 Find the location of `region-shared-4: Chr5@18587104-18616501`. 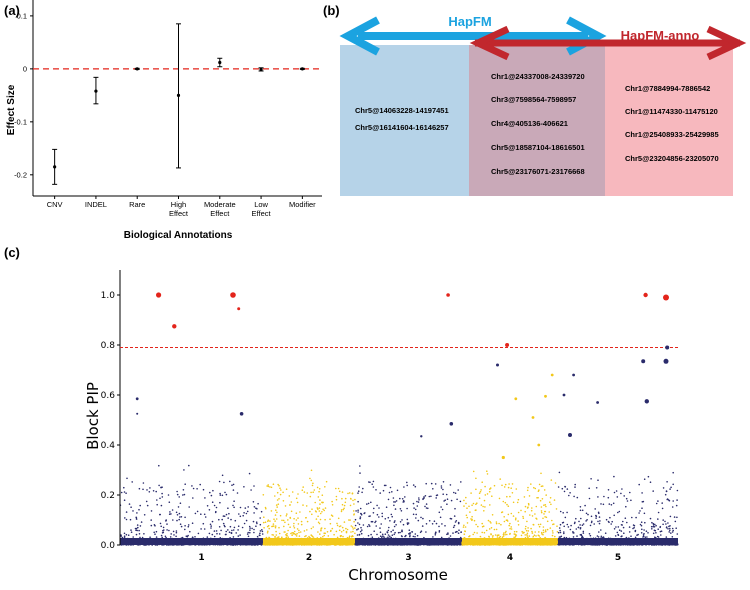

region-shared-4: Chr5@18587104-18616501 is located at coordinates (538, 147).